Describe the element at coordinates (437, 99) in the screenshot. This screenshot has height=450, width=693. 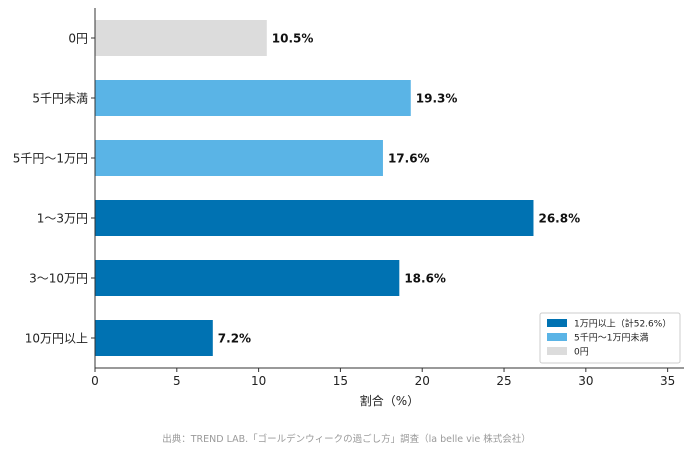
I see `data-label: 19.3%` at that location.